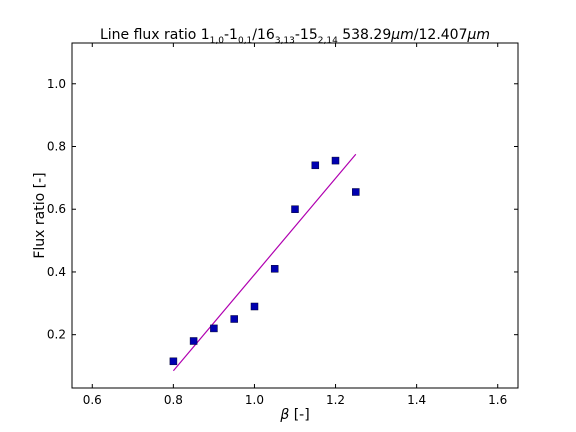 Image resolution: width=576 pixels, height=432 pixels. What do you see at coordinates (56, 209) in the screenshot?
I see `y-tick-label: 0.6` at bounding box center [56, 209].